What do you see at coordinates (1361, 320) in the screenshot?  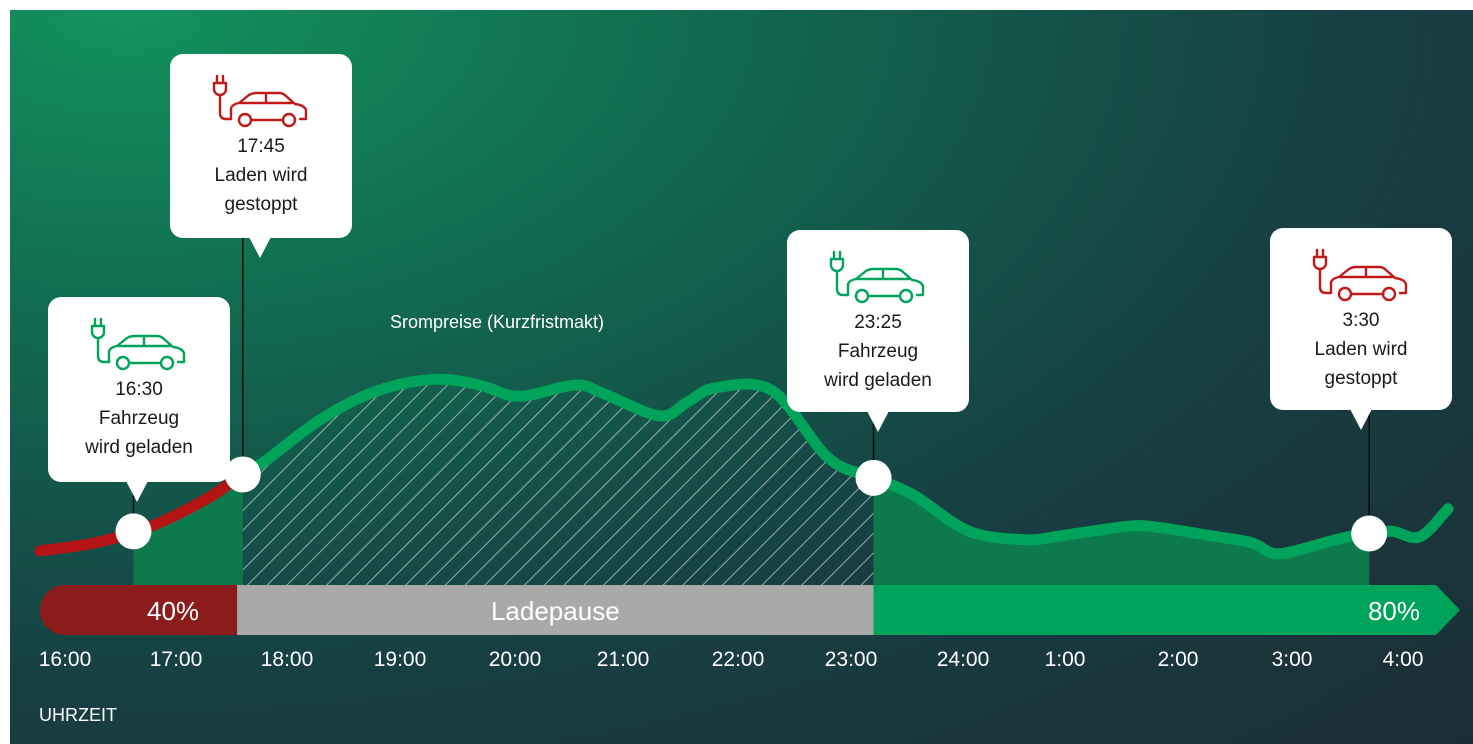 I see `callout-time: 3:30` at bounding box center [1361, 320].